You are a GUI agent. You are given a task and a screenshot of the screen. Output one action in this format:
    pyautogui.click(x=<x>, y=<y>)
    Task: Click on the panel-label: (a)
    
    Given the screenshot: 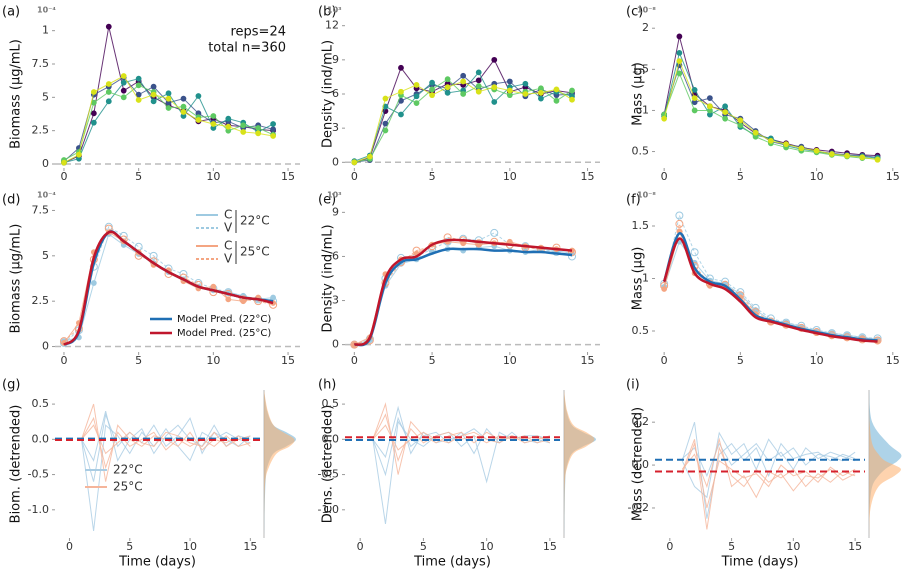 What is the action you would take?
    pyautogui.click(x=11, y=12)
    